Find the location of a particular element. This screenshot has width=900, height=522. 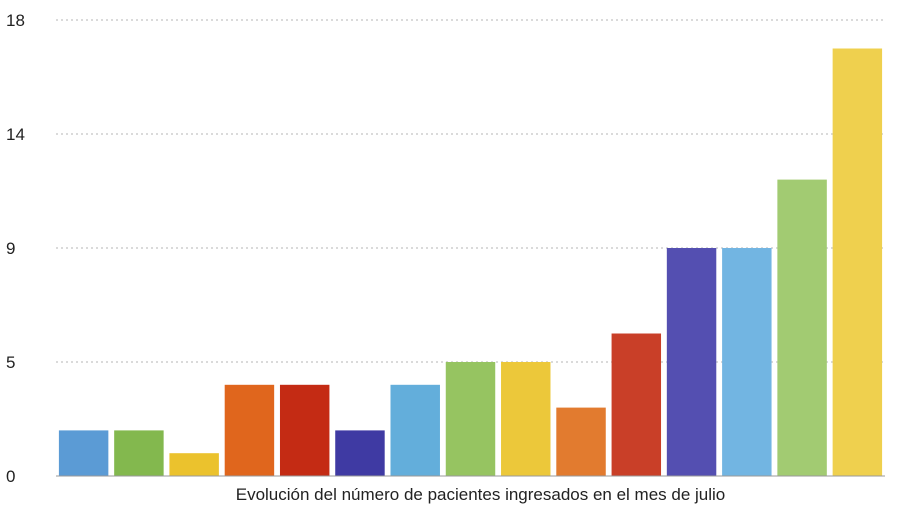

y-tick-label-5: 5 is located at coordinates (10, 362).